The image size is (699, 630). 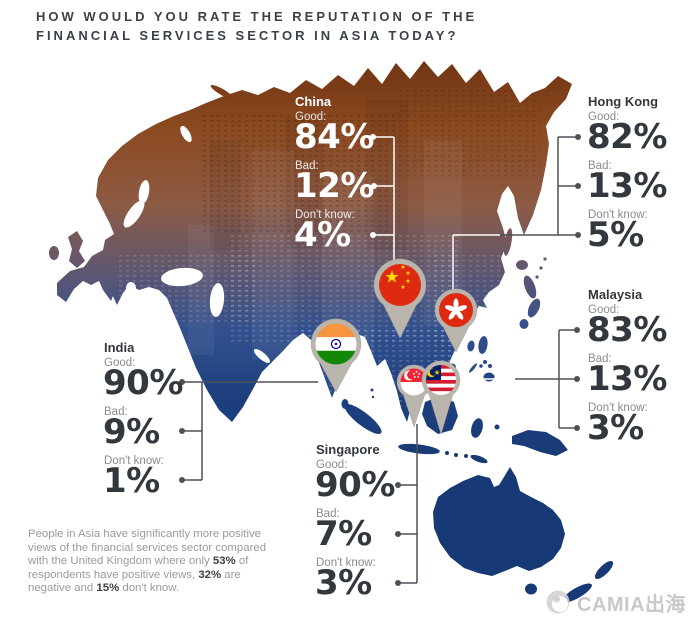 I want to click on connector-india-dots, so click(x=182, y=431).